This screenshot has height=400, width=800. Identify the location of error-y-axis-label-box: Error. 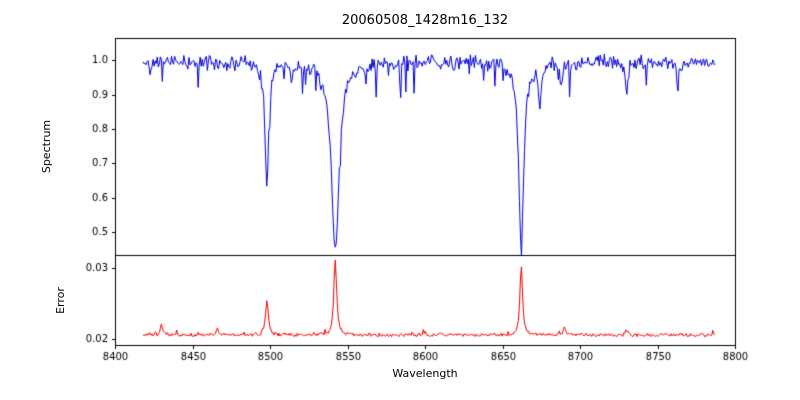
(60, 300).